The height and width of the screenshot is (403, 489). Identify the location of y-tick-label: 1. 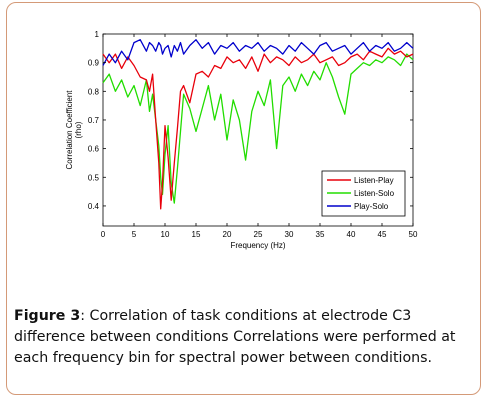
(97, 34).